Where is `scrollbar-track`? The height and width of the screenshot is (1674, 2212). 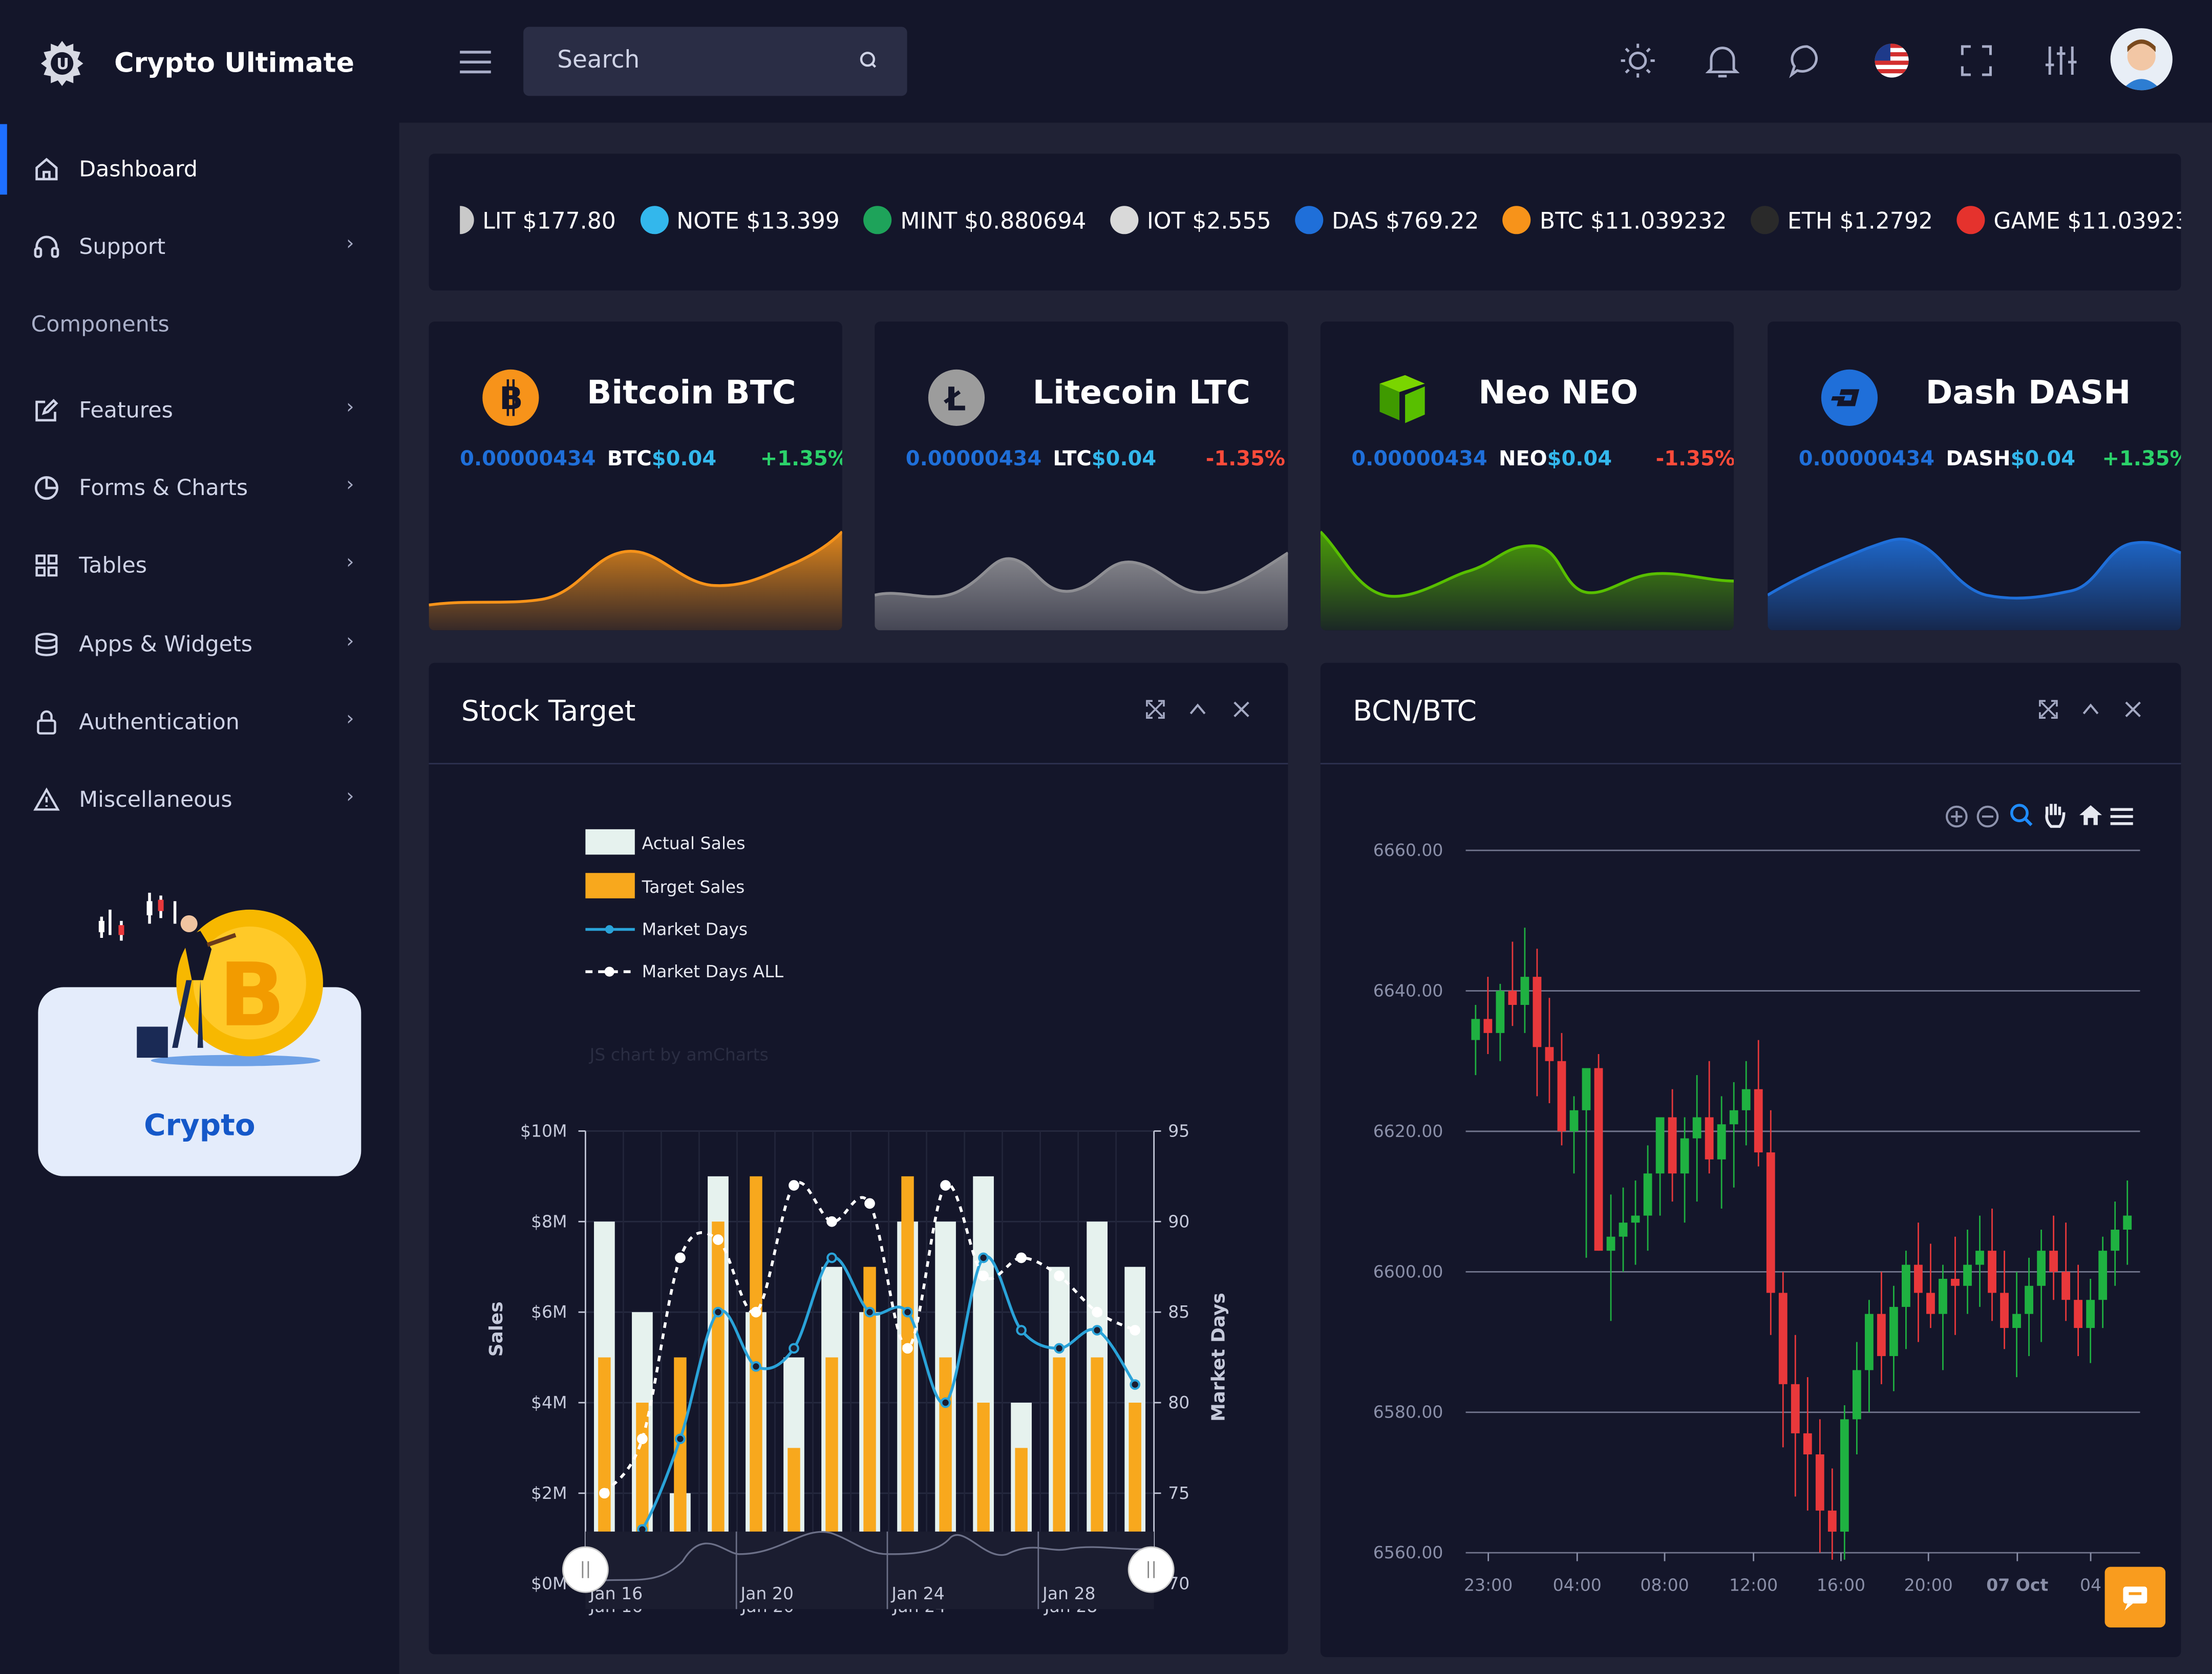
scrollbar-track is located at coordinates (870, 1570).